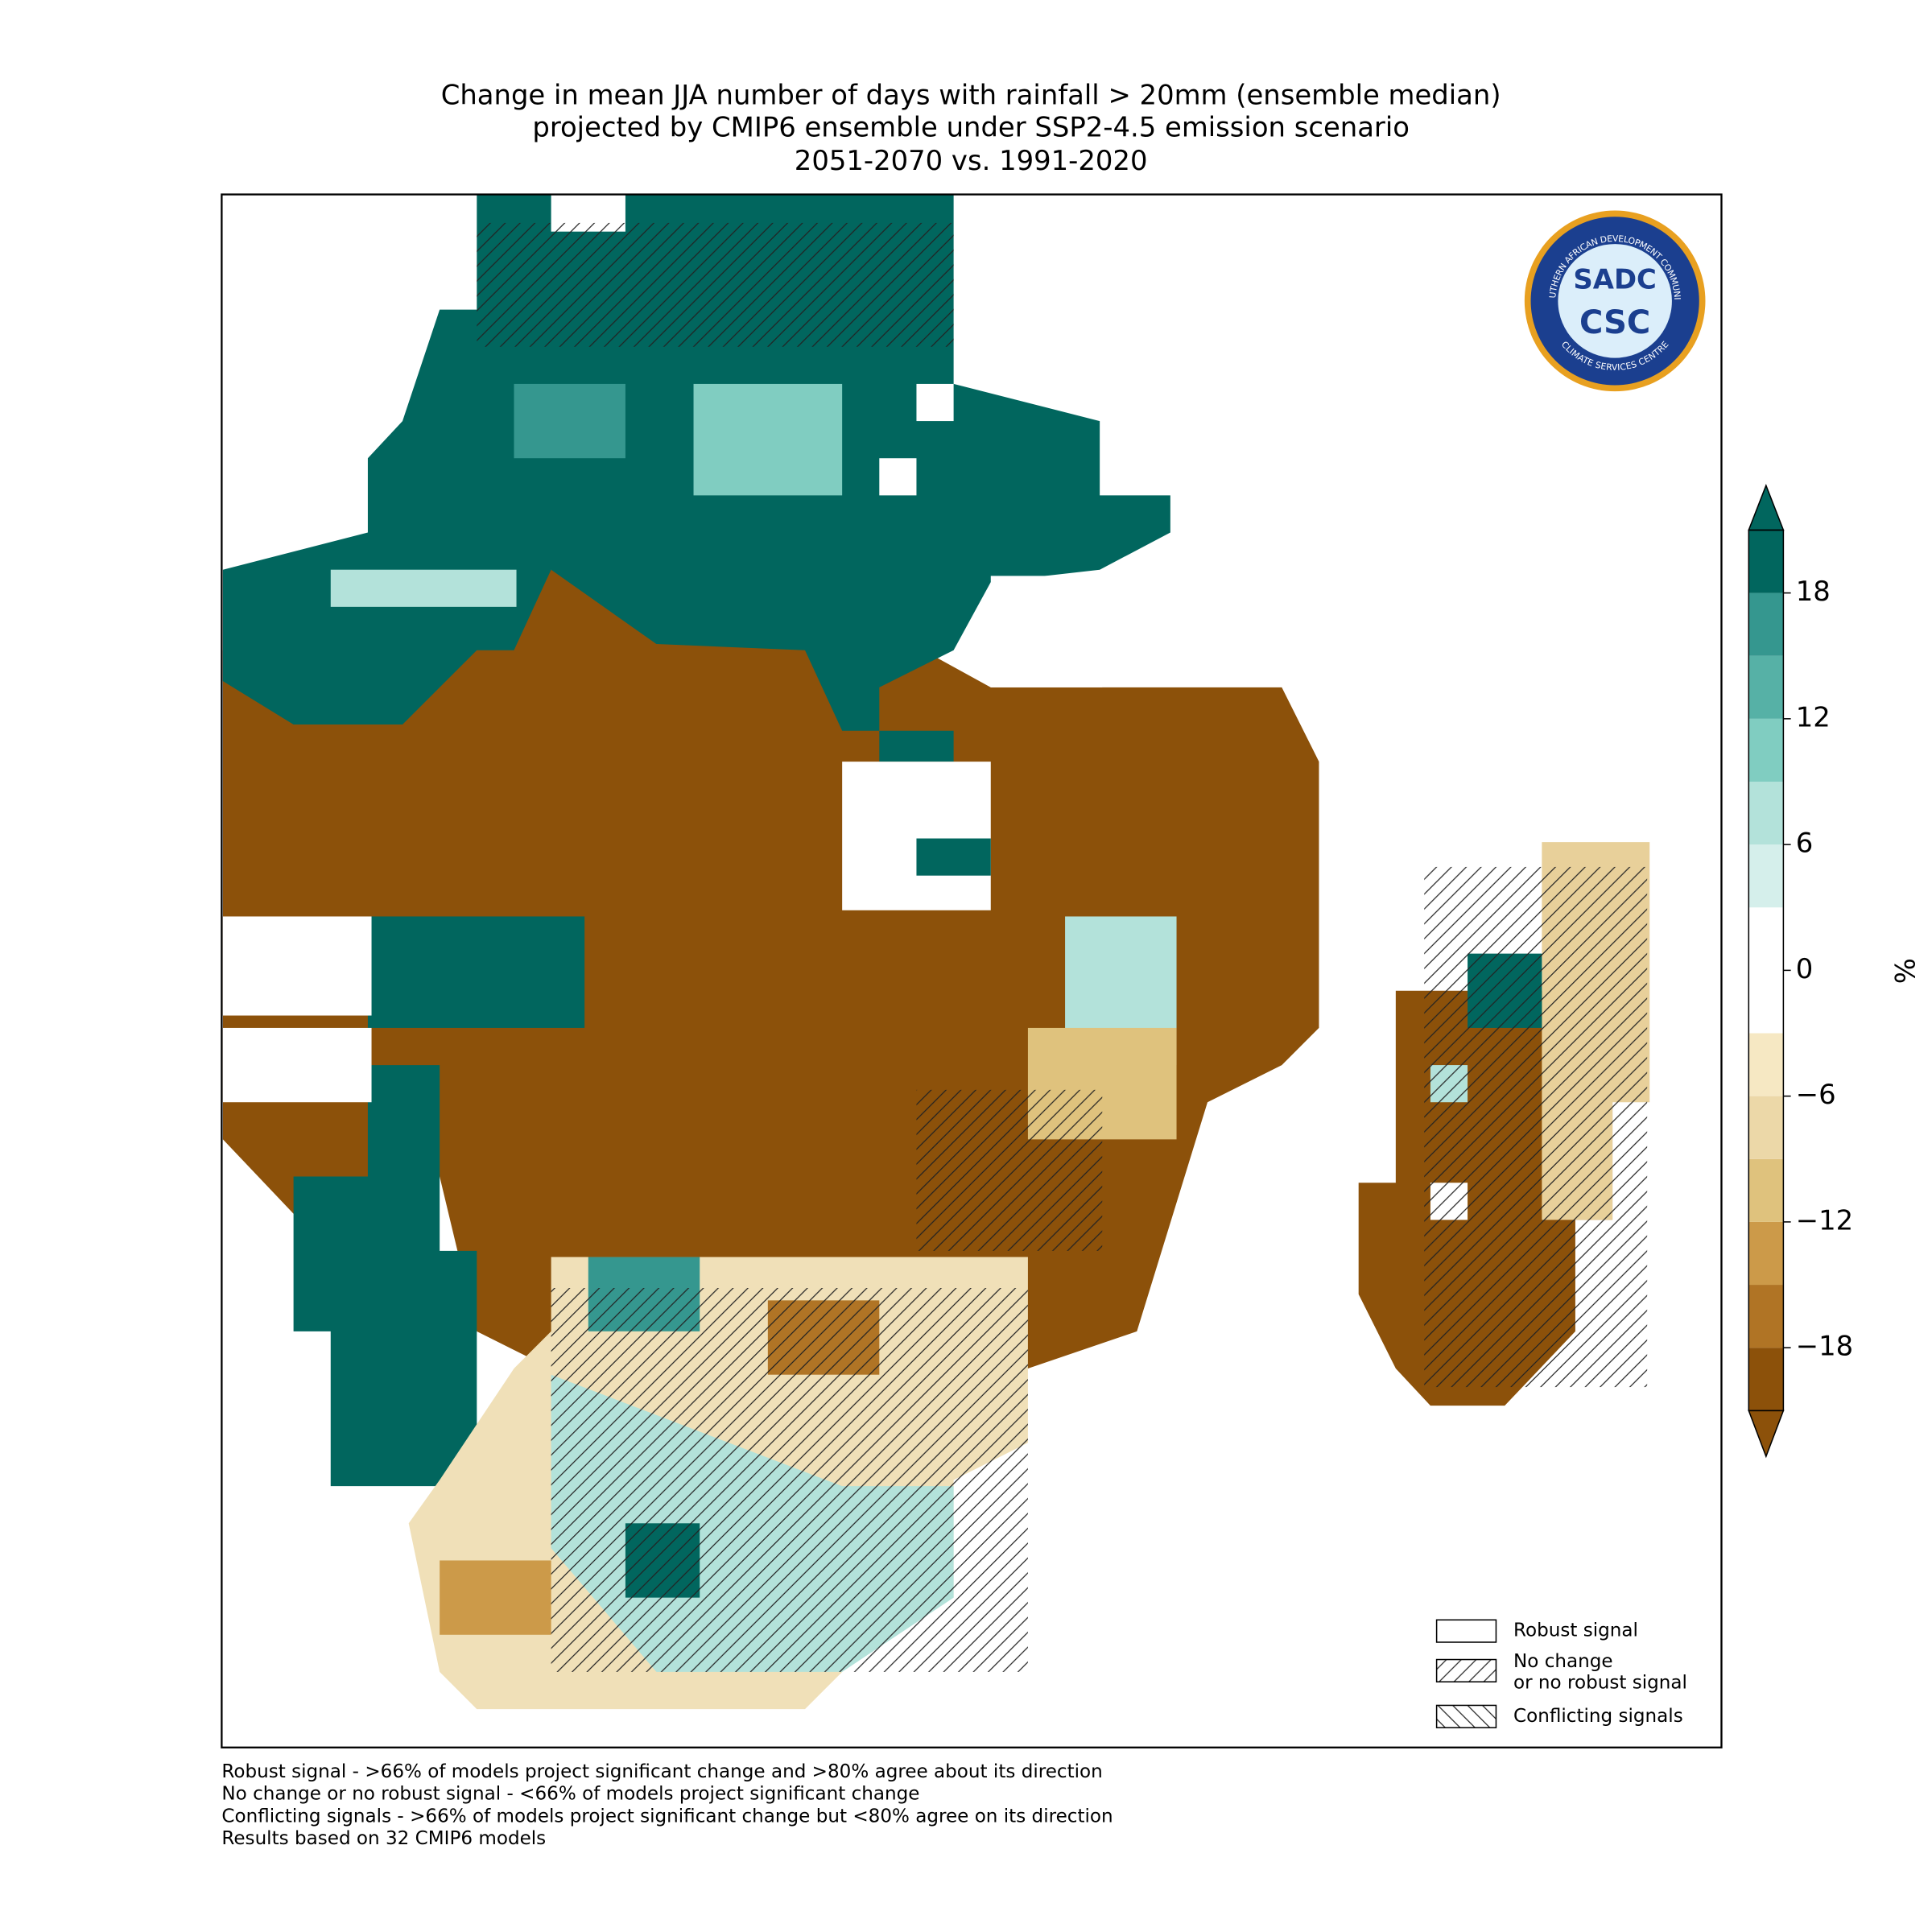 The height and width of the screenshot is (1932, 1932). Describe the element at coordinates (1824, 1346) in the screenshot. I see `colorbar-tick-label: −18` at that location.